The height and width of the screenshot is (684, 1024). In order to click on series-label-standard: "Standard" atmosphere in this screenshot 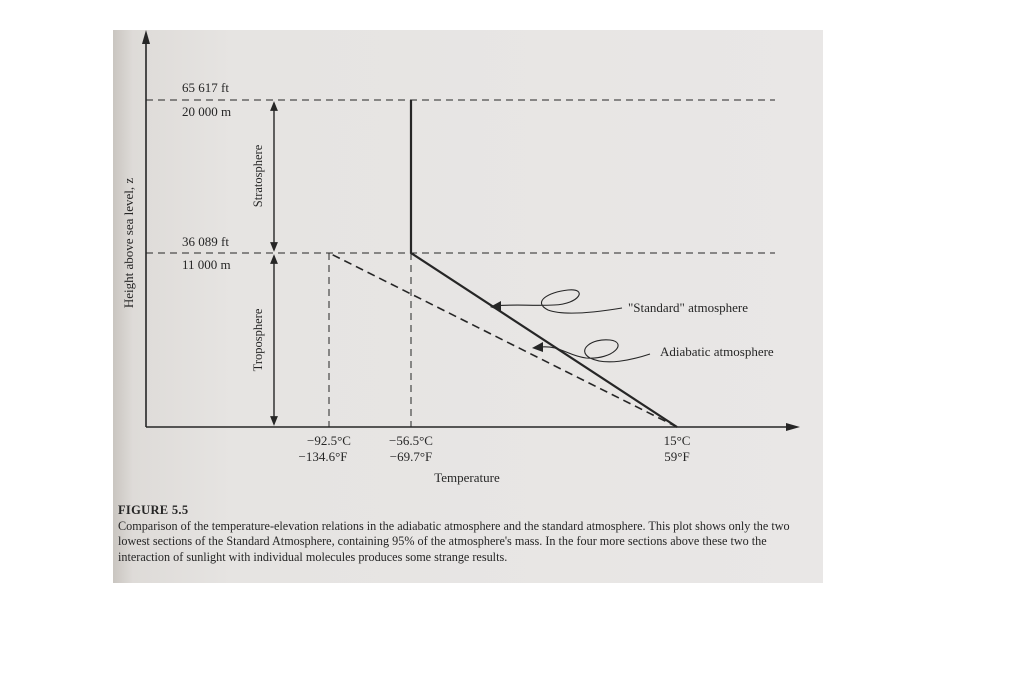, I will do `click(688, 307)`.